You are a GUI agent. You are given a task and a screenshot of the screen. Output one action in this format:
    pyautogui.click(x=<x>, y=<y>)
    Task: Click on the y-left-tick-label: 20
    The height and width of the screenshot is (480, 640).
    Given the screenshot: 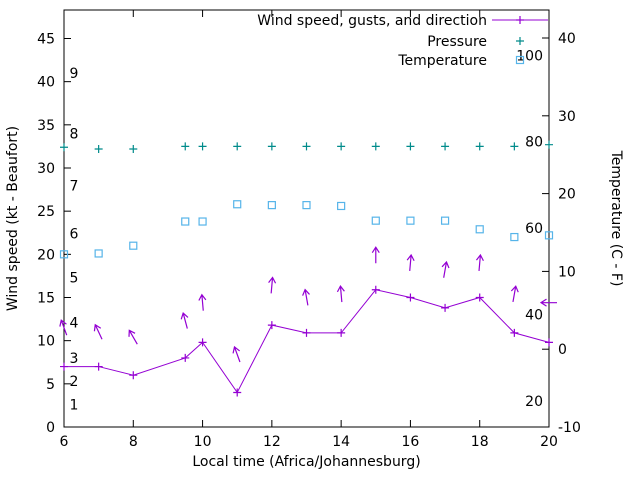 What is the action you would take?
    pyautogui.click(x=46, y=255)
    